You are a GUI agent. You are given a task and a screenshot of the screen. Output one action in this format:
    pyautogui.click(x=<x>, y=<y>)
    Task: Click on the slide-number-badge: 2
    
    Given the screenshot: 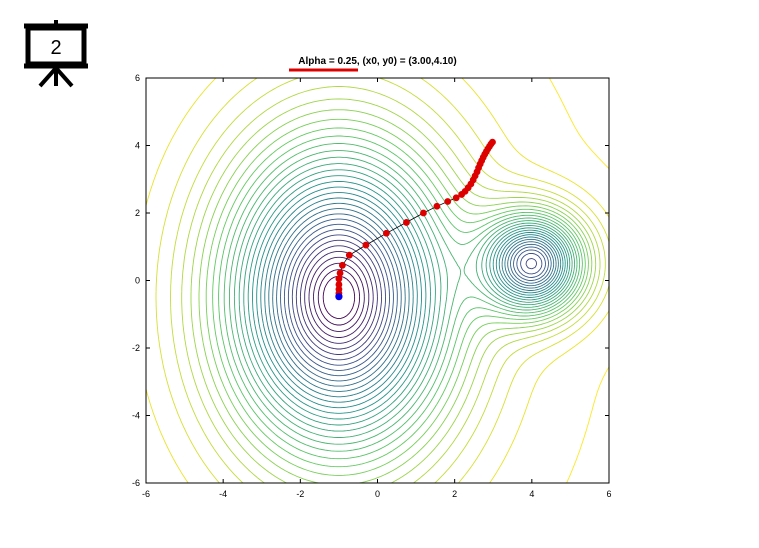 What is the action you would take?
    pyautogui.click(x=56, y=55)
    